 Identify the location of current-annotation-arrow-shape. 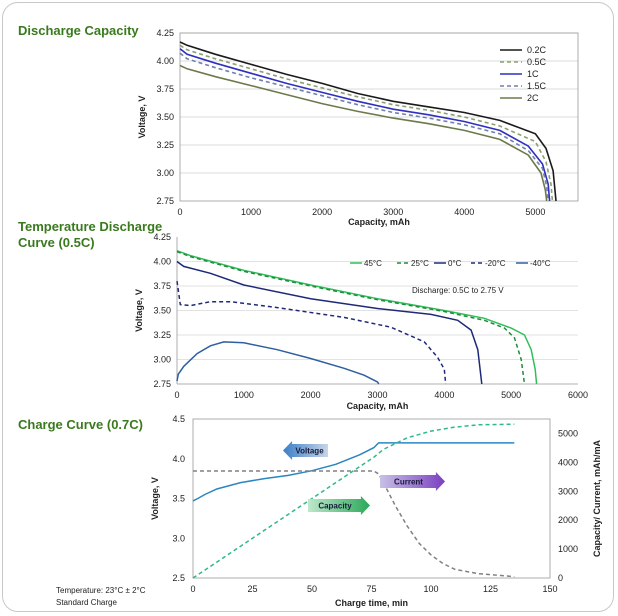
(412, 481).